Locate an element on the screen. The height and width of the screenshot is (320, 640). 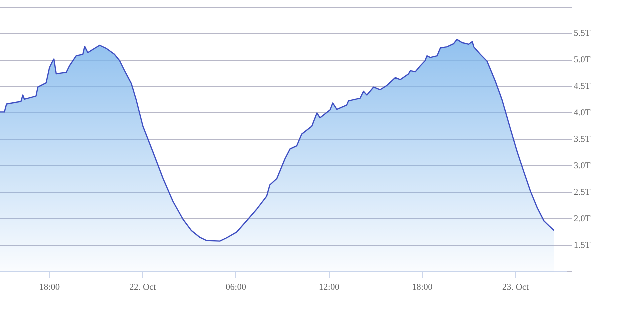
y-tick-label: 3.0T is located at coordinates (583, 165).